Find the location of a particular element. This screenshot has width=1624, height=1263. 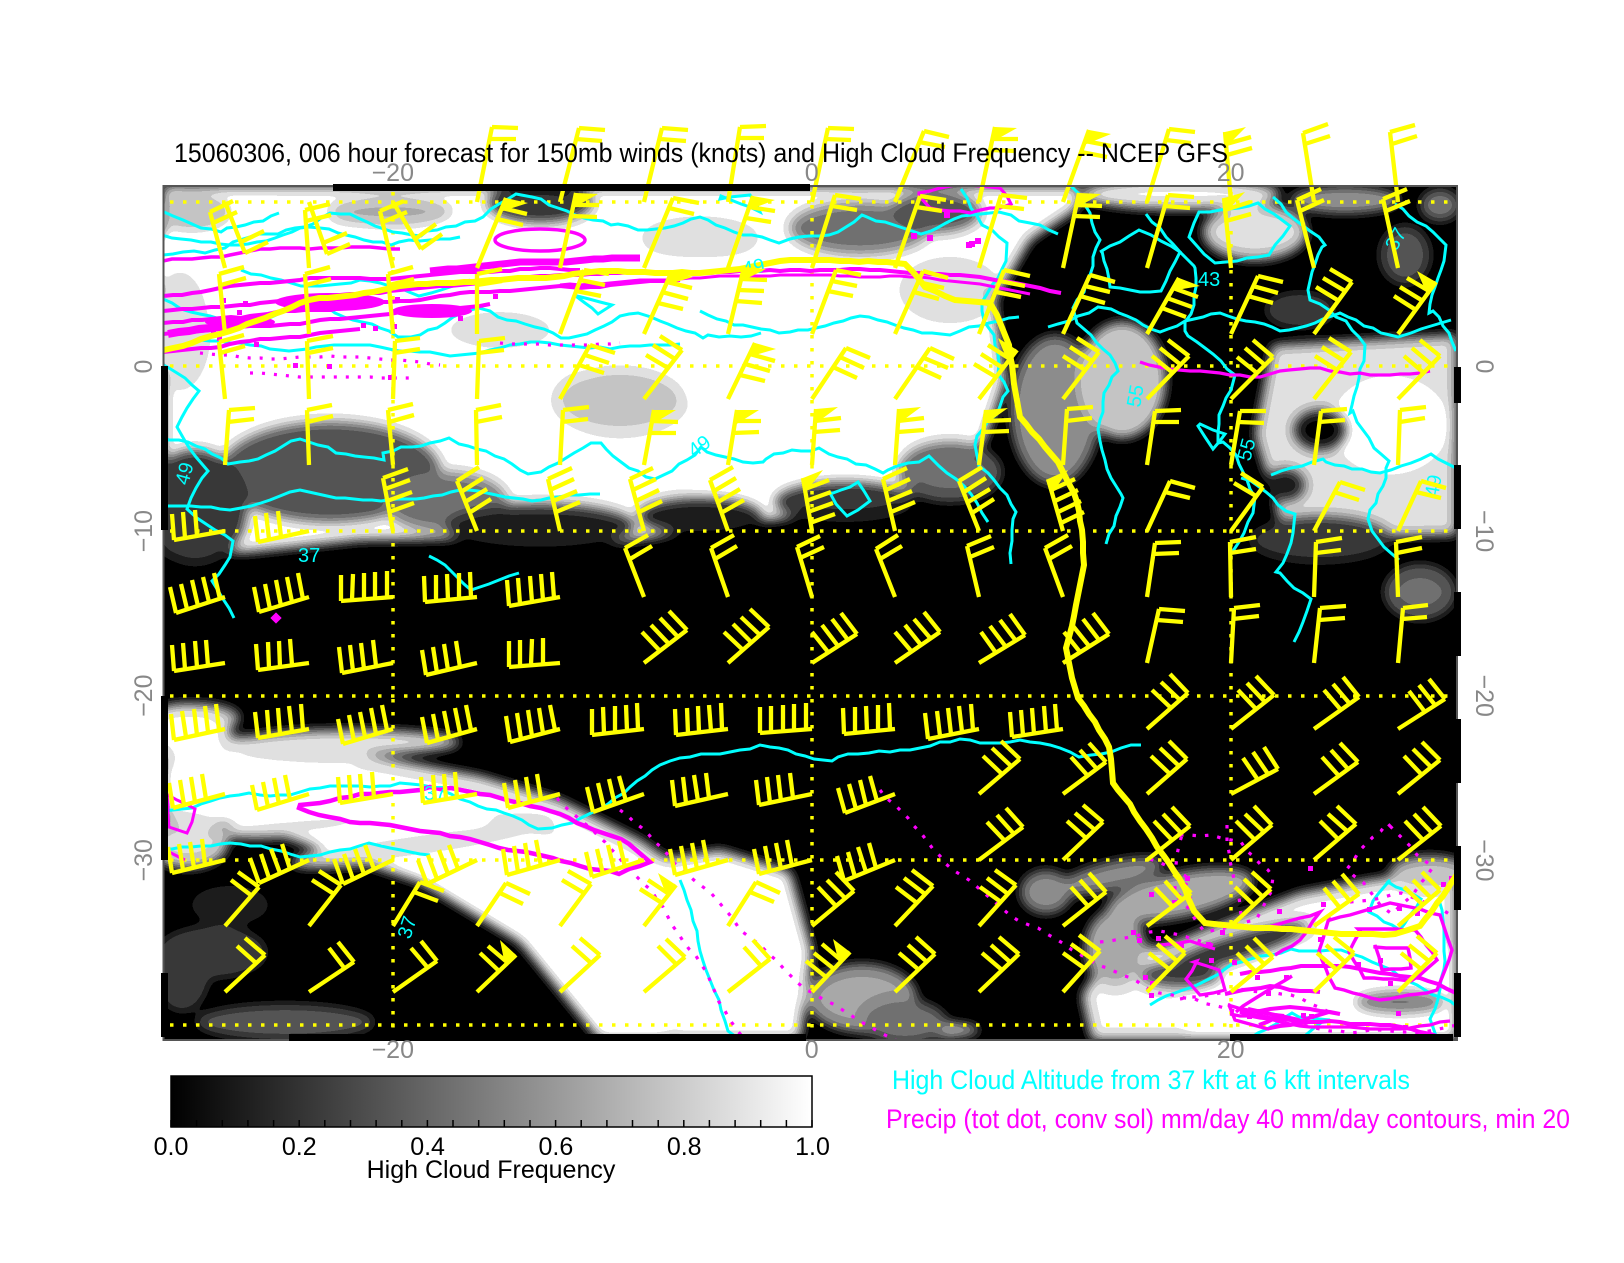

svg-text: 0.8 is located at coordinates (684, 1147).